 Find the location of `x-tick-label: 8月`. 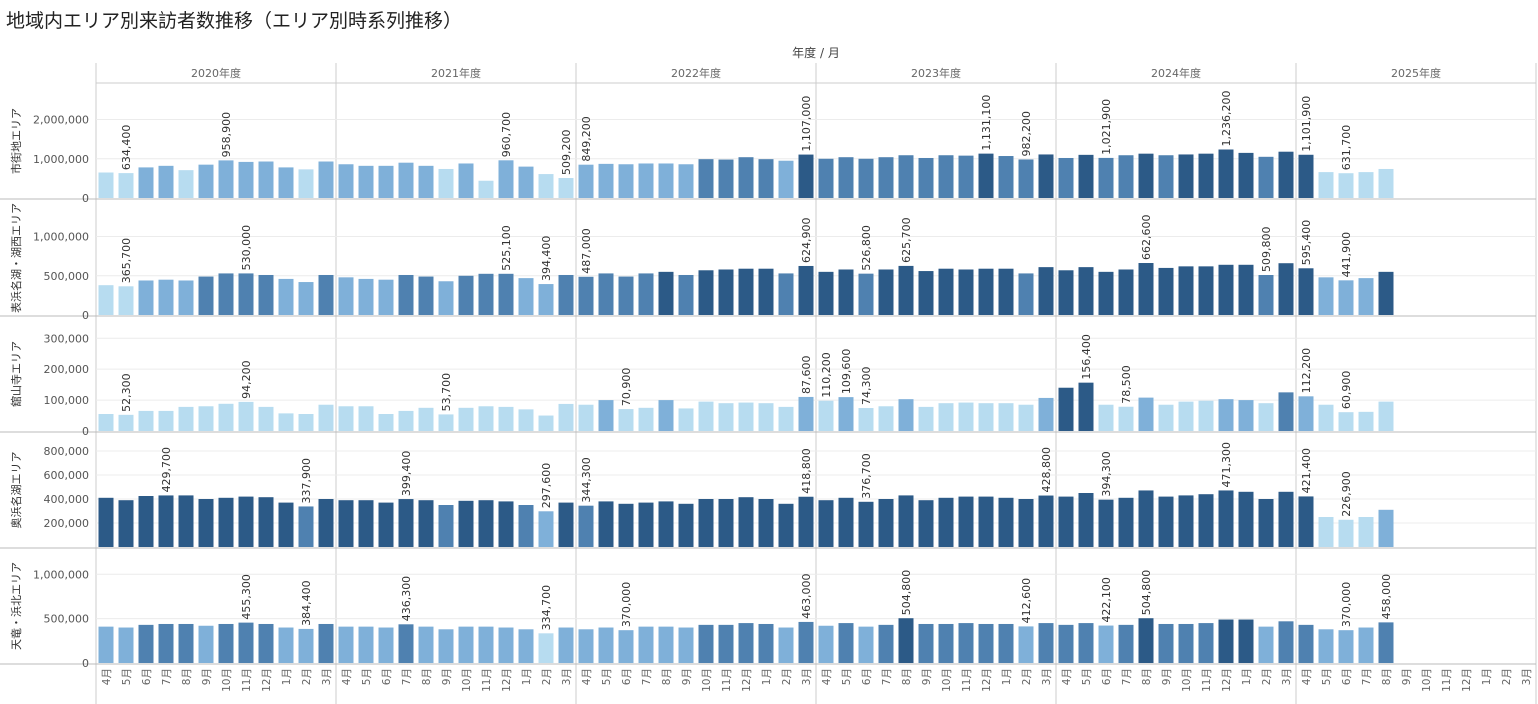

x-tick-label: 8月 is located at coordinates (187, 676).